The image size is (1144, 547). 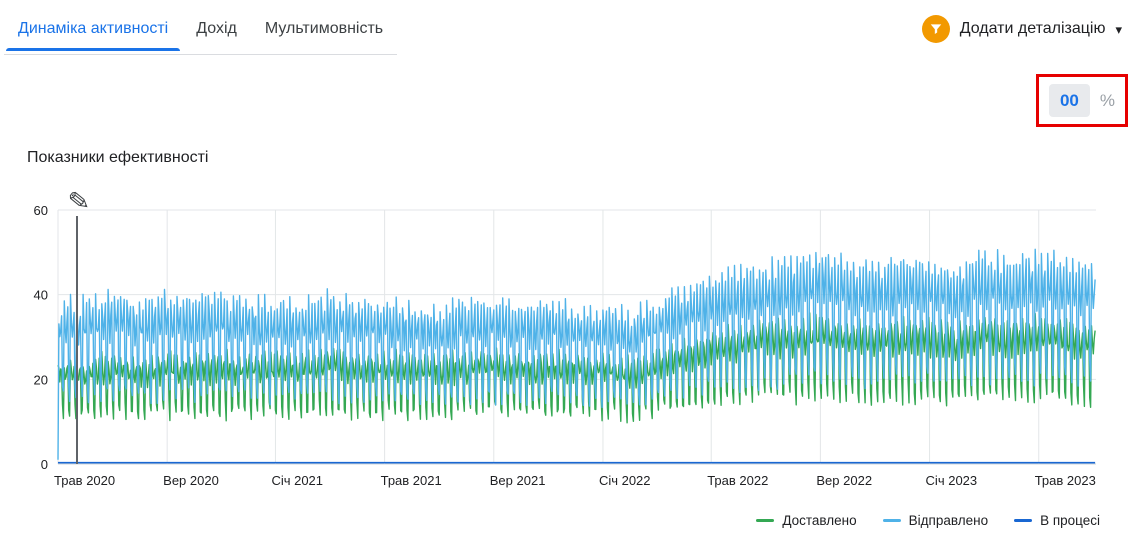 I want to click on legend-swatch-in-progress, so click(x=1023, y=520).